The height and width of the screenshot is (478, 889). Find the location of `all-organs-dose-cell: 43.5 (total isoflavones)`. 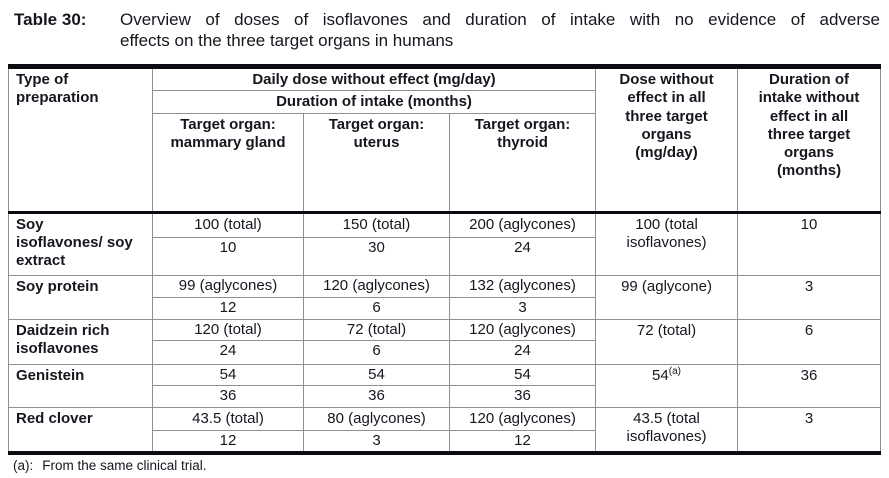

all-organs-dose-cell: 43.5 (total isoflavones) is located at coordinates (667, 430).